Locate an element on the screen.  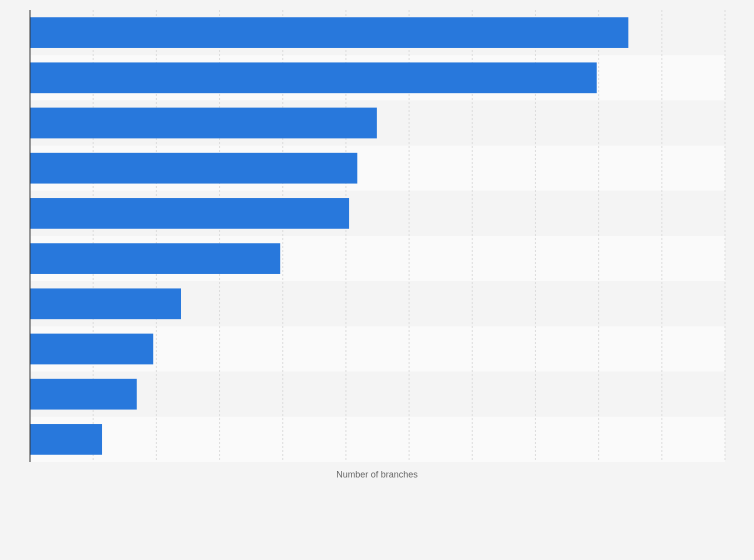
x-axis-label: Number of branches is located at coordinates (377, 474).